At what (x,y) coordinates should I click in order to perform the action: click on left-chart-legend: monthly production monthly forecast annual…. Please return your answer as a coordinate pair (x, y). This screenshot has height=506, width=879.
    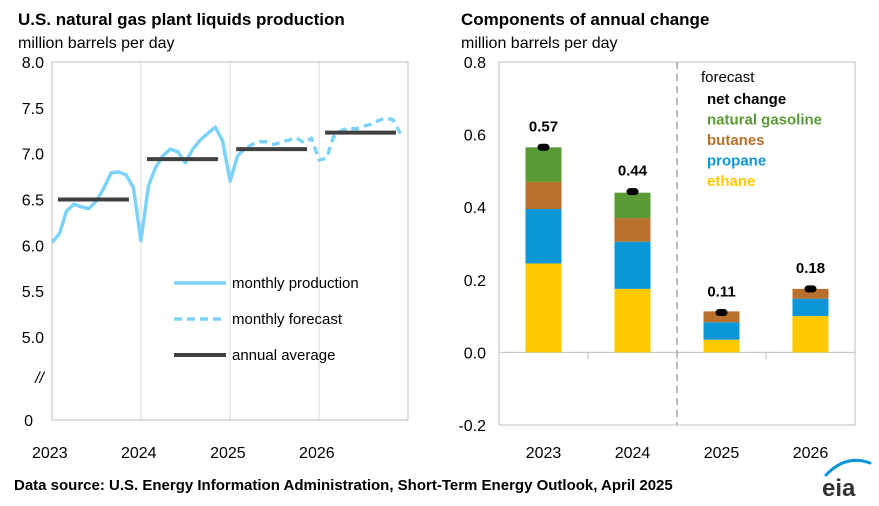
    Looking at the image, I should click on (266, 319).